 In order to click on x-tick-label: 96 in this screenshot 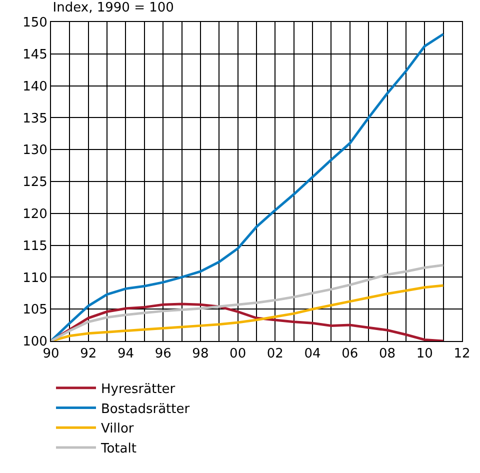, I will do `click(163, 354)`.